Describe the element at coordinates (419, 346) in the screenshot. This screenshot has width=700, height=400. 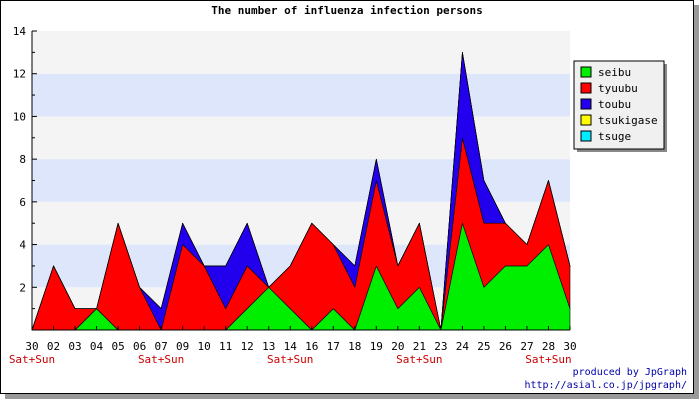
I see `x-tick-label: 21` at that location.